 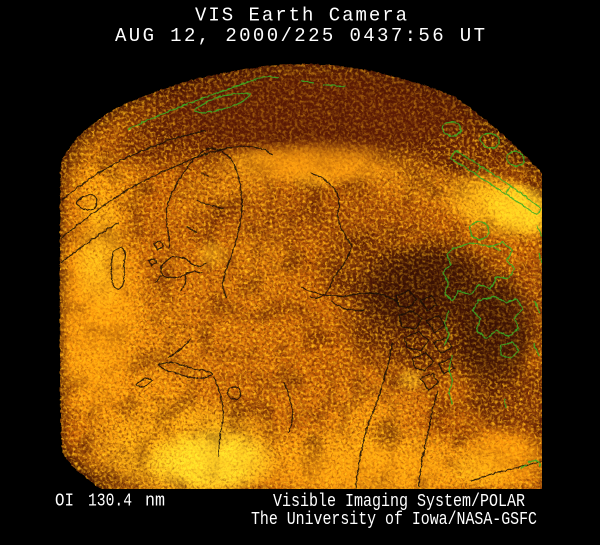 What do you see at coordinates (399, 501) in the screenshot?
I see `svg-text: Visible Imaging System/POLAR` at bounding box center [399, 501].